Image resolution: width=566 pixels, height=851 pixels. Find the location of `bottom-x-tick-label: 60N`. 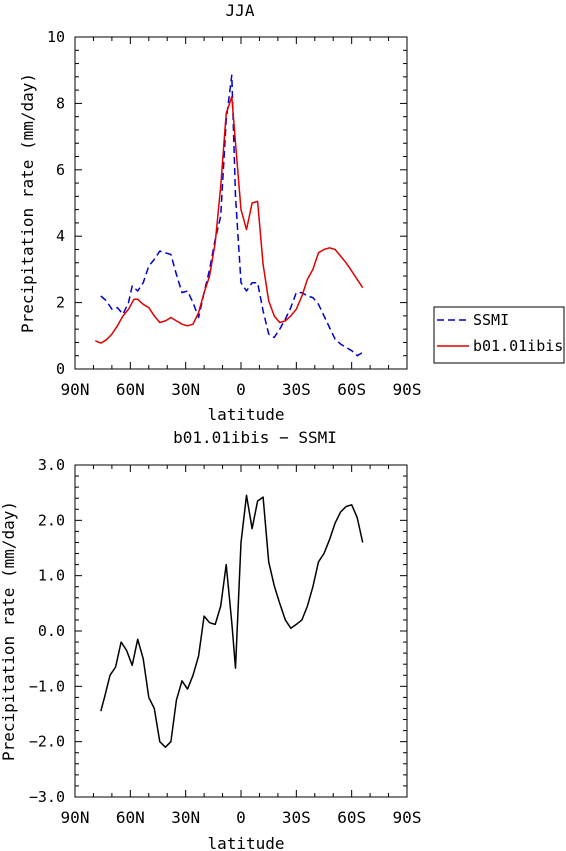

bottom-x-tick-label: 60N is located at coordinates (130, 817).